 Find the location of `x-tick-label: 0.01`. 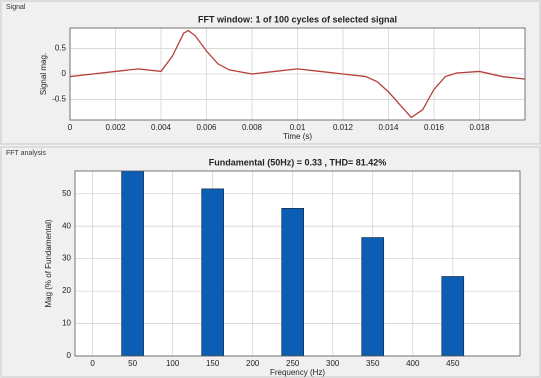

x-tick-label: 0.01 is located at coordinates (298, 127).